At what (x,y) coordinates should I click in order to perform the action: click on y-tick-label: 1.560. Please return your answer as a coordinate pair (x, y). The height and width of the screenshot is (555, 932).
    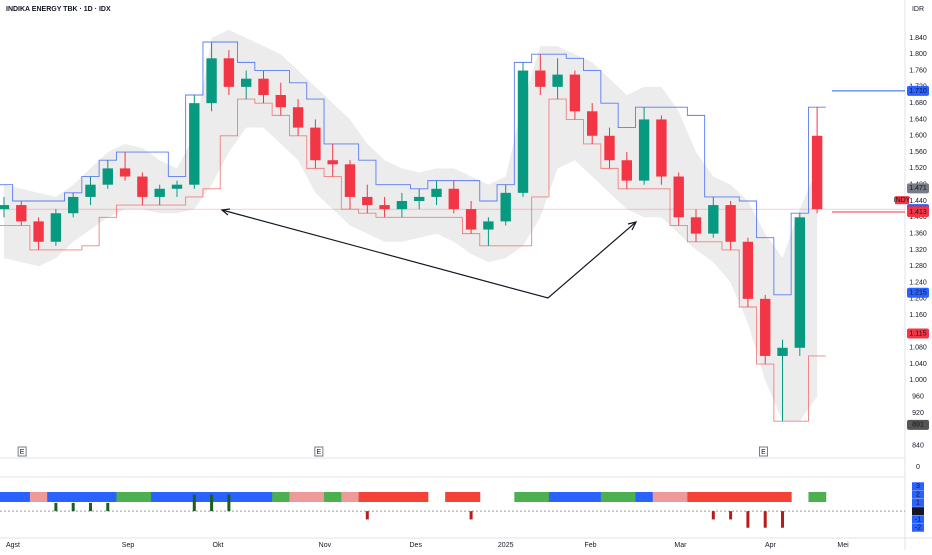
    Looking at the image, I should click on (918, 152).